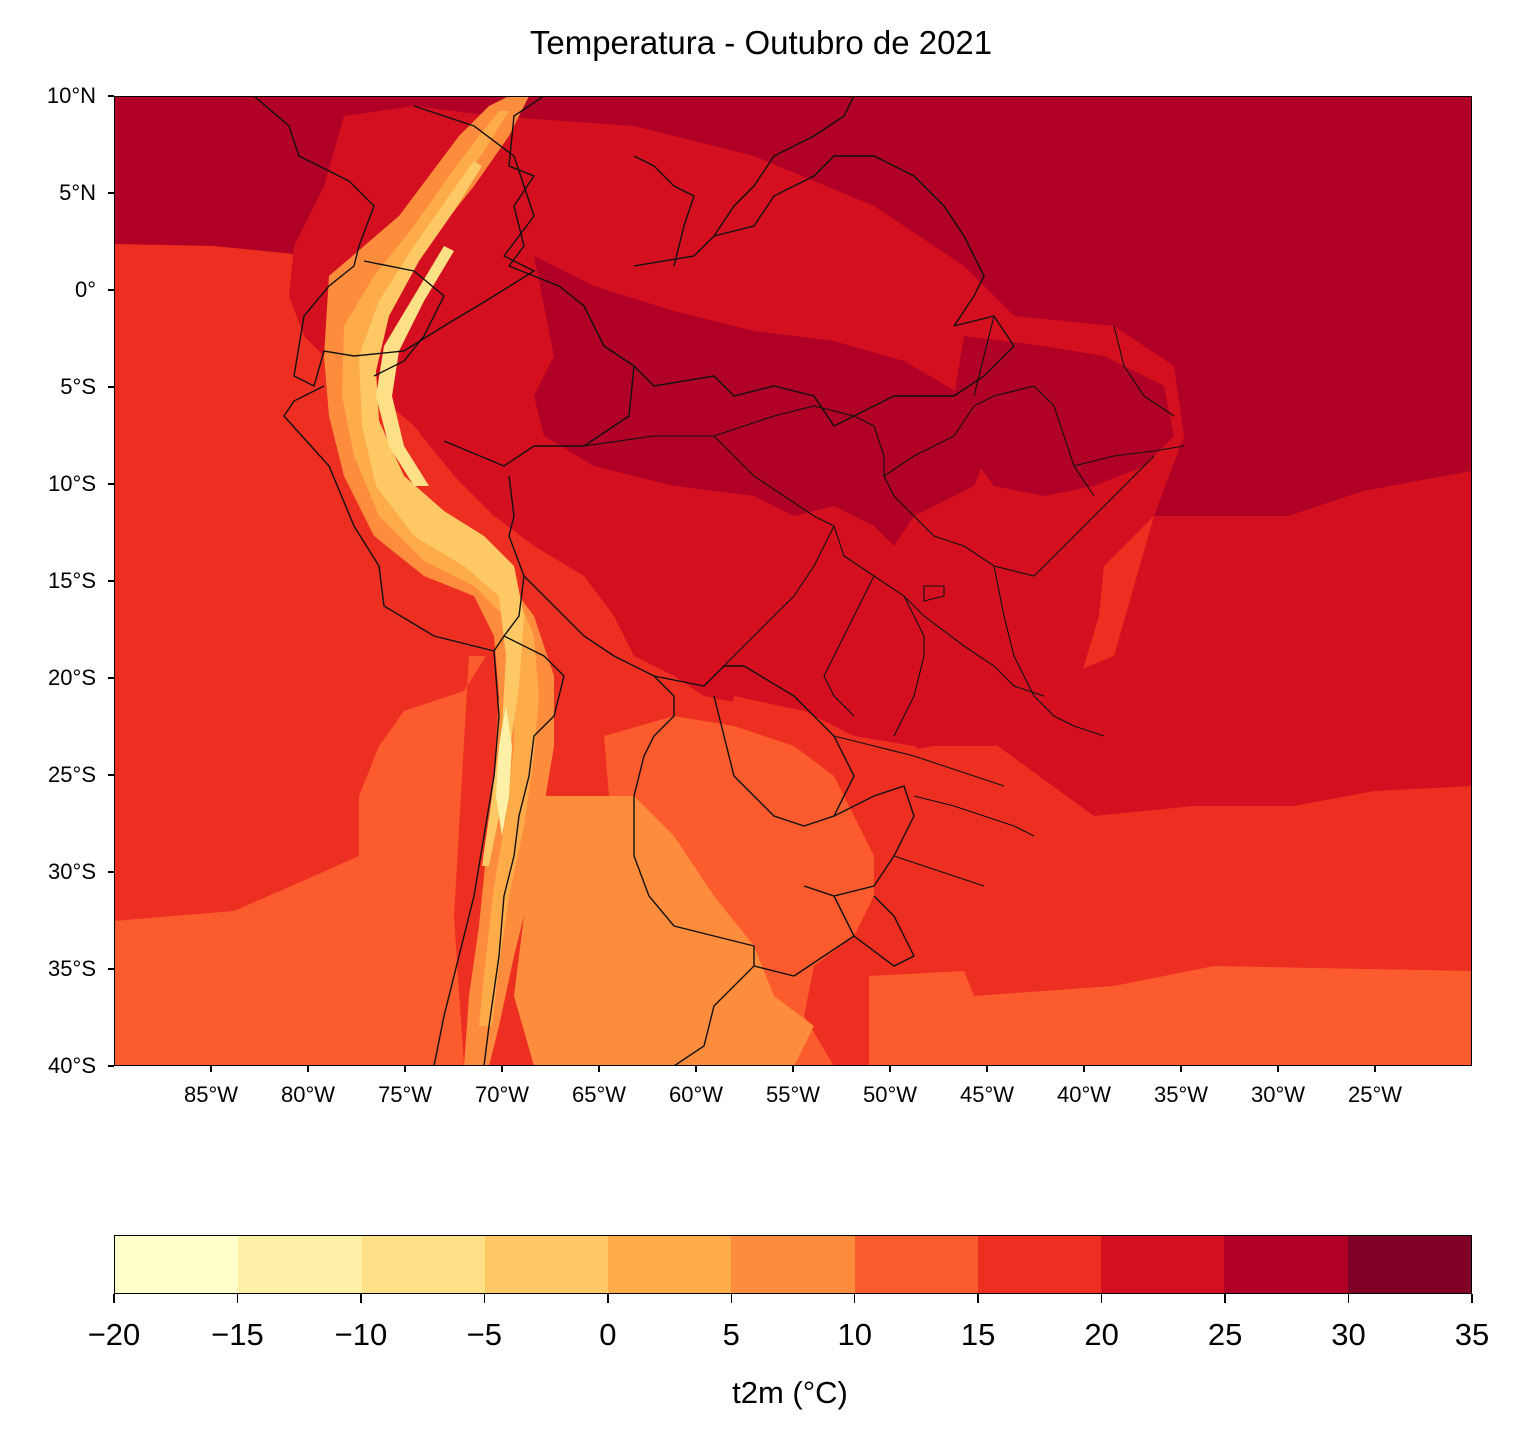 Image resolution: width=1522 pixels, height=1439 pixels. What do you see at coordinates (502, 1094) in the screenshot?
I see `longitude-tick-label: 70°W` at bounding box center [502, 1094].